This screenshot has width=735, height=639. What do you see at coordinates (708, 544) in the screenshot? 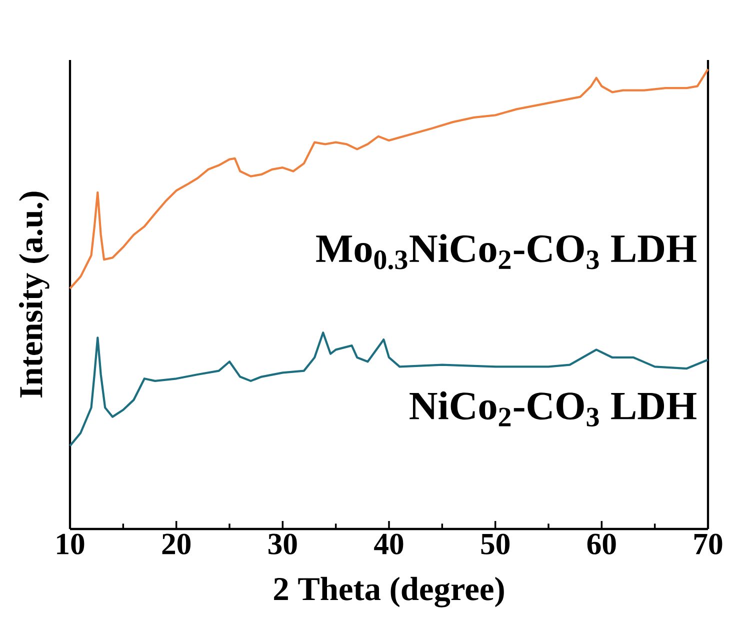
I see `x-tick-label: 70` at bounding box center [708, 544].